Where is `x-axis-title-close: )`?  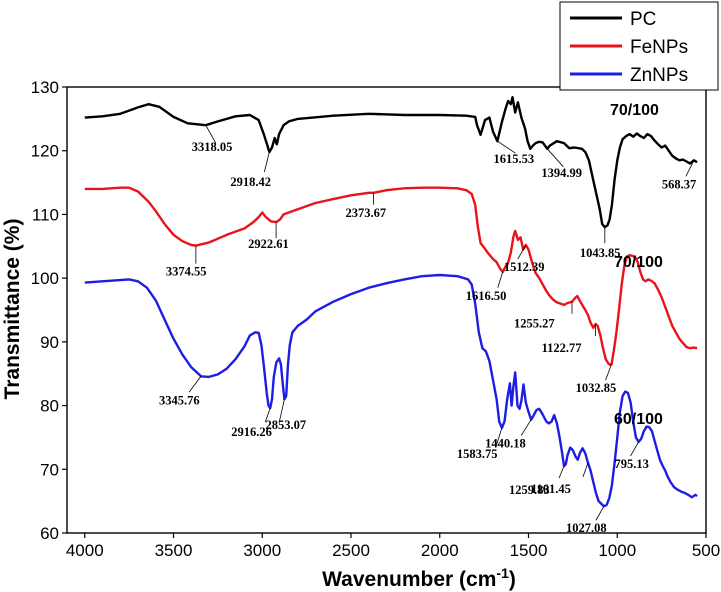
x-axis-title-close: ) is located at coordinates (512, 579).